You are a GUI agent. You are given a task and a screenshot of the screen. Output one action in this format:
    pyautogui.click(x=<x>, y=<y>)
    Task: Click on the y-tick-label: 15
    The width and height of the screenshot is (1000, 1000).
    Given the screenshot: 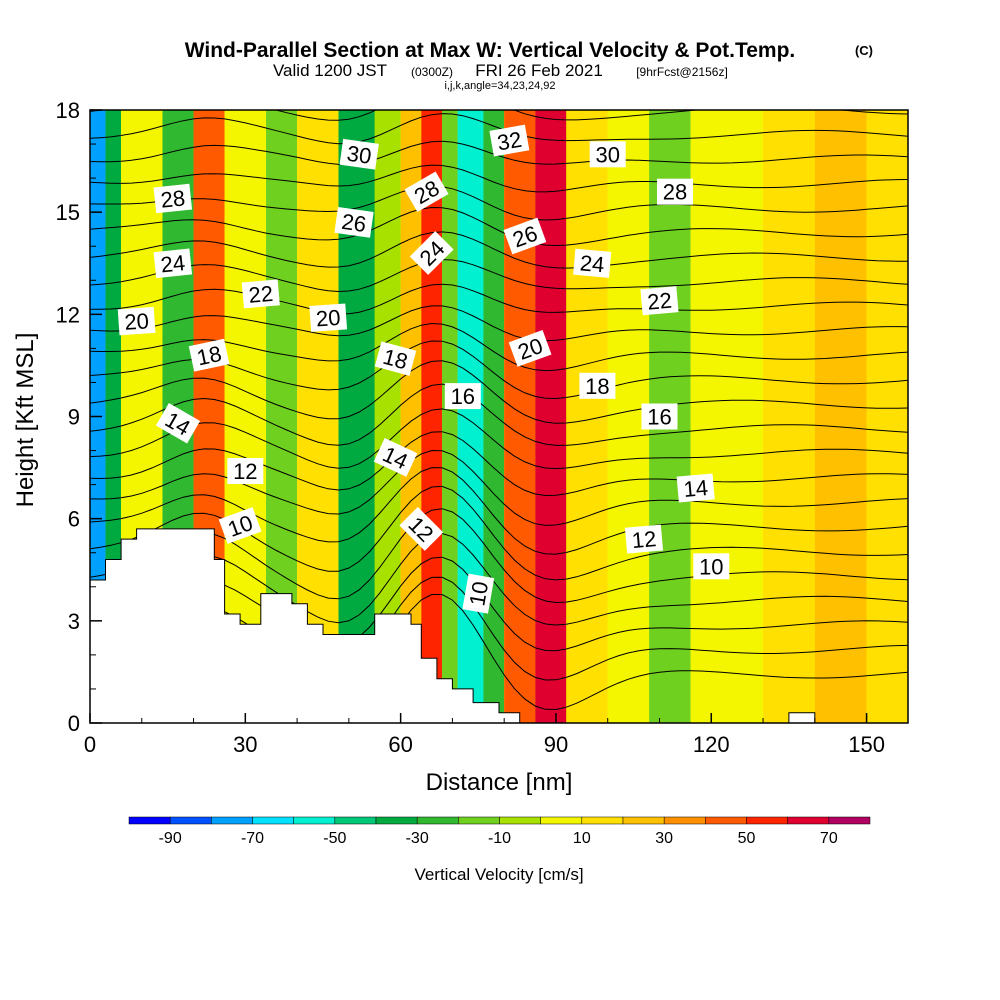 What is the action you would take?
    pyautogui.click(x=68, y=212)
    